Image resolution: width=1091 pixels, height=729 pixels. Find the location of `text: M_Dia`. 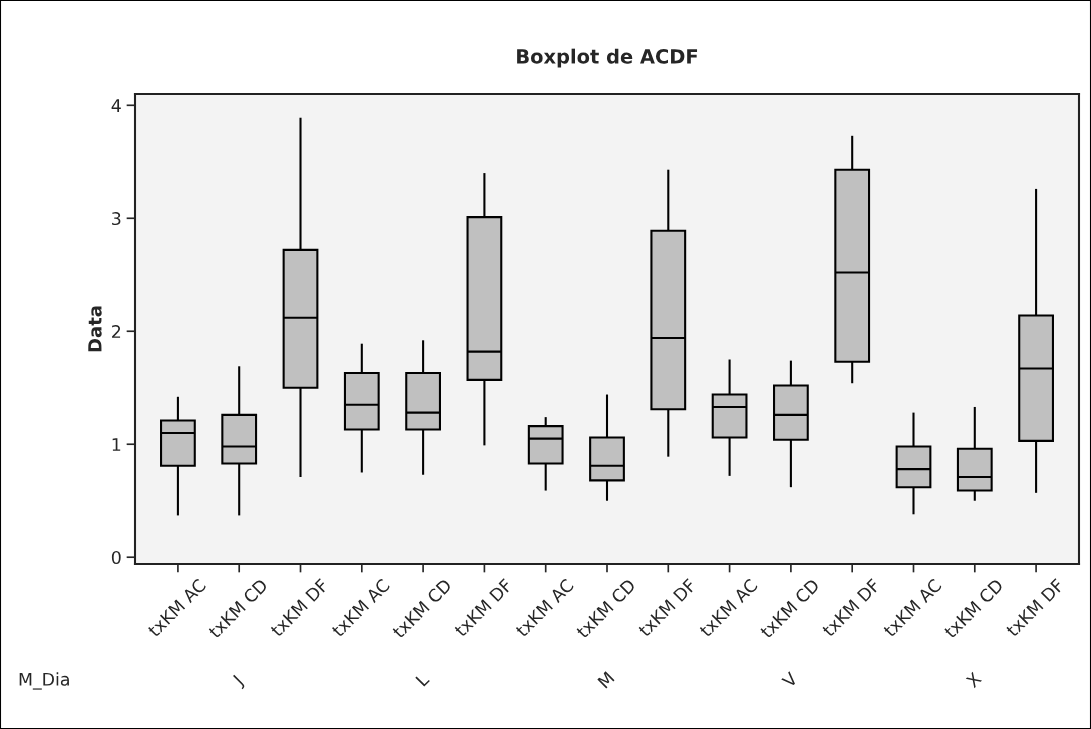

text: M_Dia is located at coordinates (44, 681).